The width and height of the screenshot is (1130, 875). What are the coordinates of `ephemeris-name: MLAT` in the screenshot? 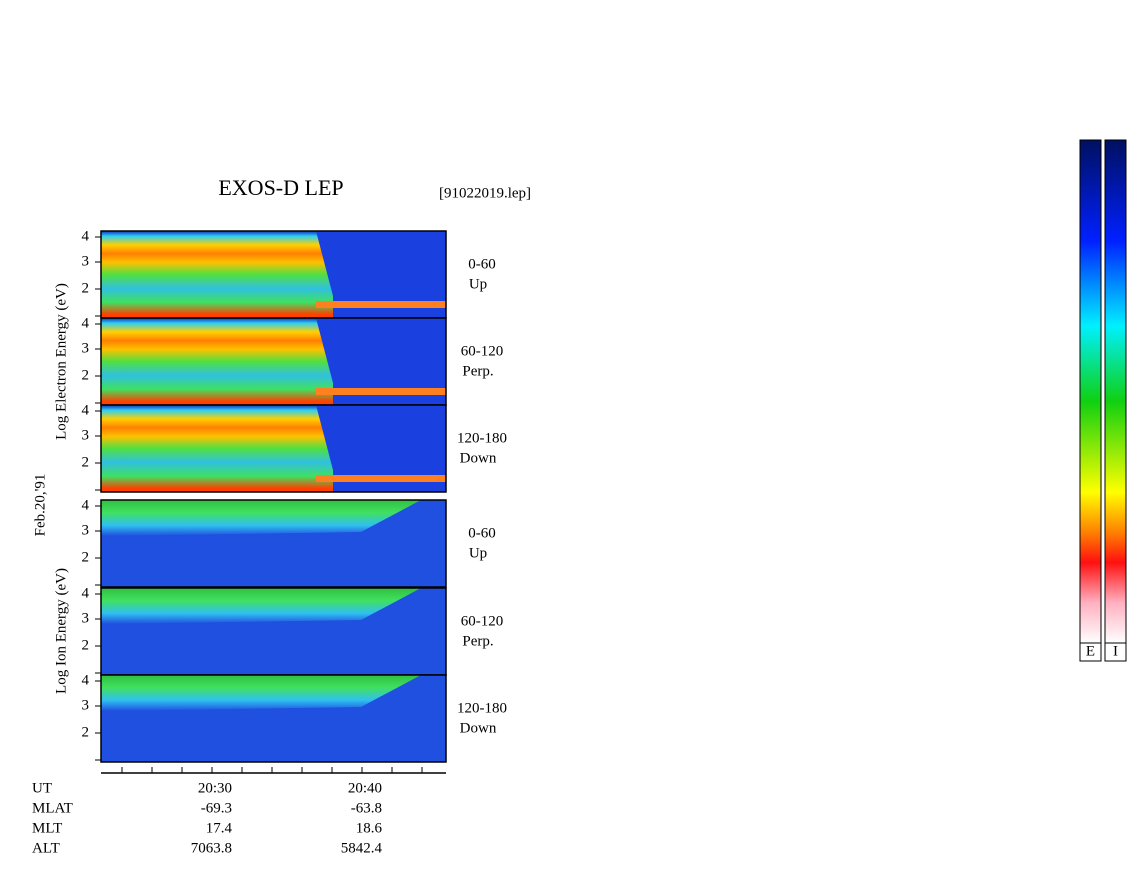 It's located at (52, 808).